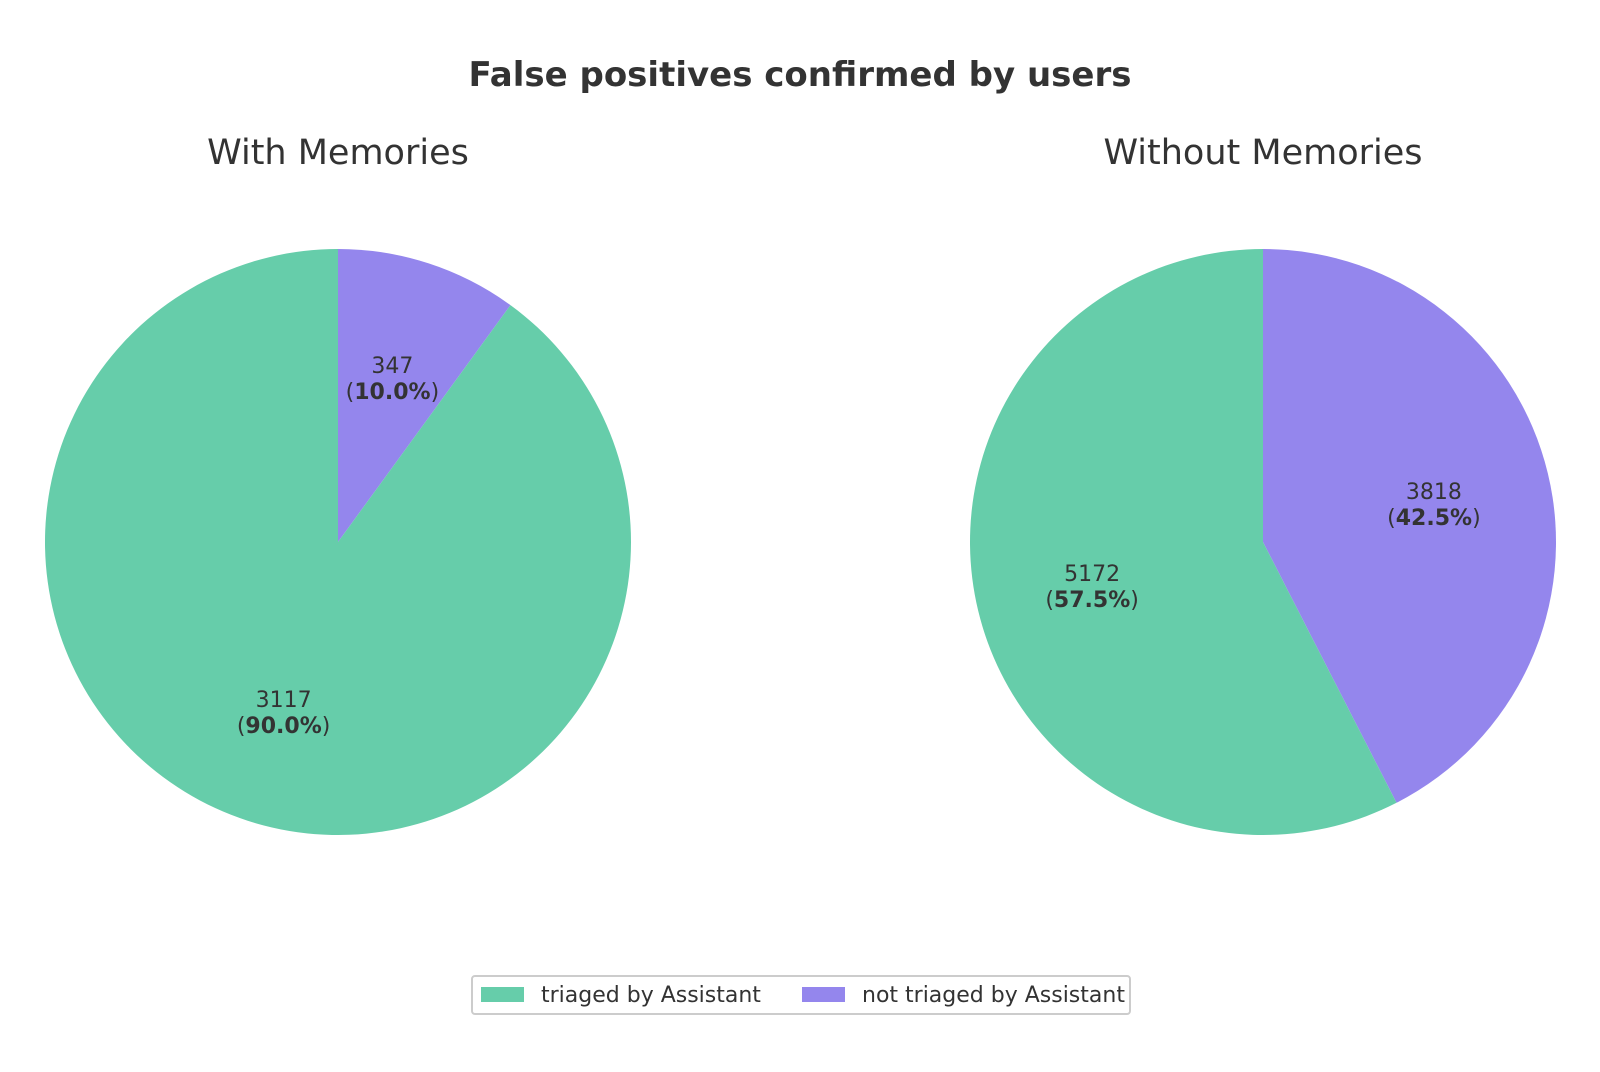 This screenshot has width=1600, height=1072. I want to click on slice-percent-value: 42.5%, so click(1434, 518).